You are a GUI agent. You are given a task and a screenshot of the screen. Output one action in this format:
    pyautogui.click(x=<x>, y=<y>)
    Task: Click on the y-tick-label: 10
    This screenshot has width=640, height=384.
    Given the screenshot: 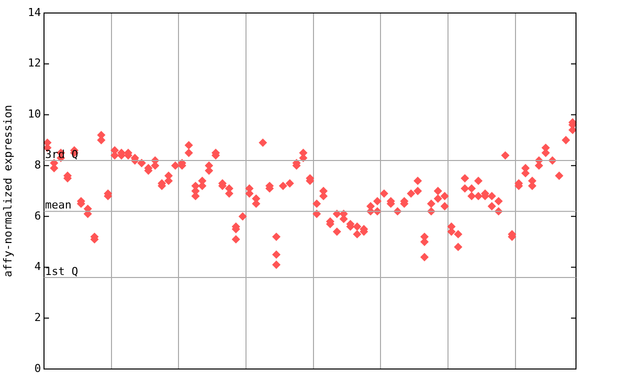 What is the action you would take?
    pyautogui.click(x=34, y=114)
    